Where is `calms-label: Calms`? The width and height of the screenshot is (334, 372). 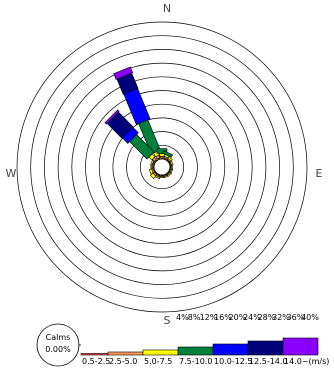 calms-label: Calms is located at coordinates (58, 337).